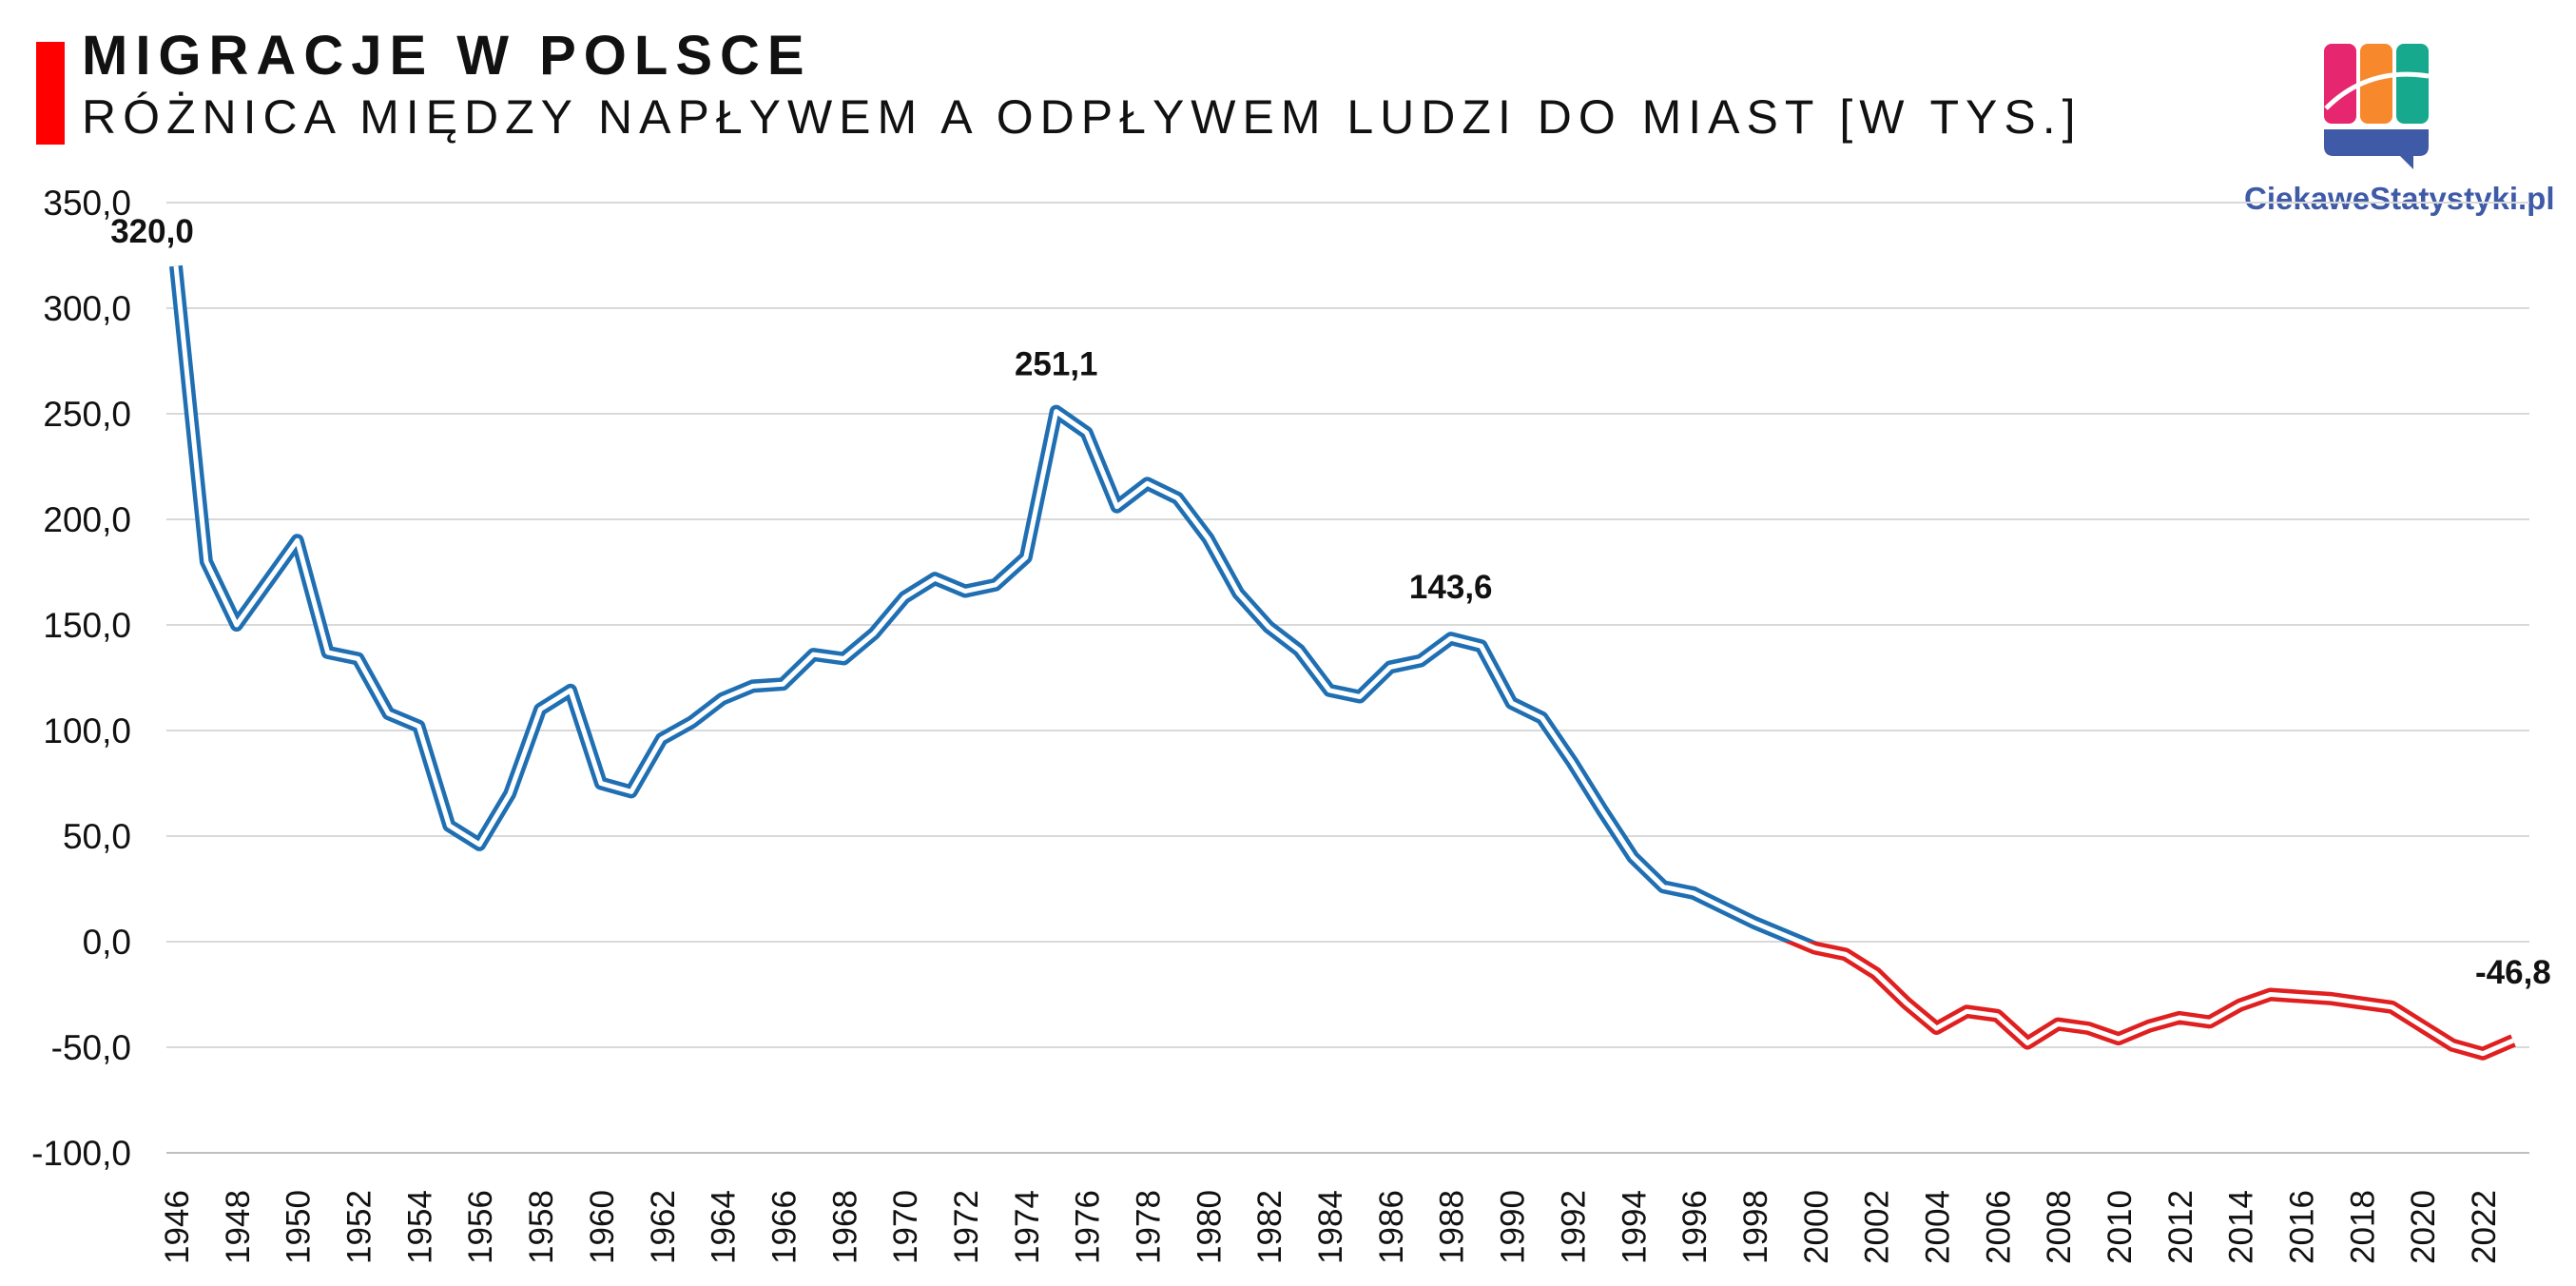  What do you see at coordinates (1634, 1227) in the screenshot?
I see `x-tick-label: 1994` at bounding box center [1634, 1227].